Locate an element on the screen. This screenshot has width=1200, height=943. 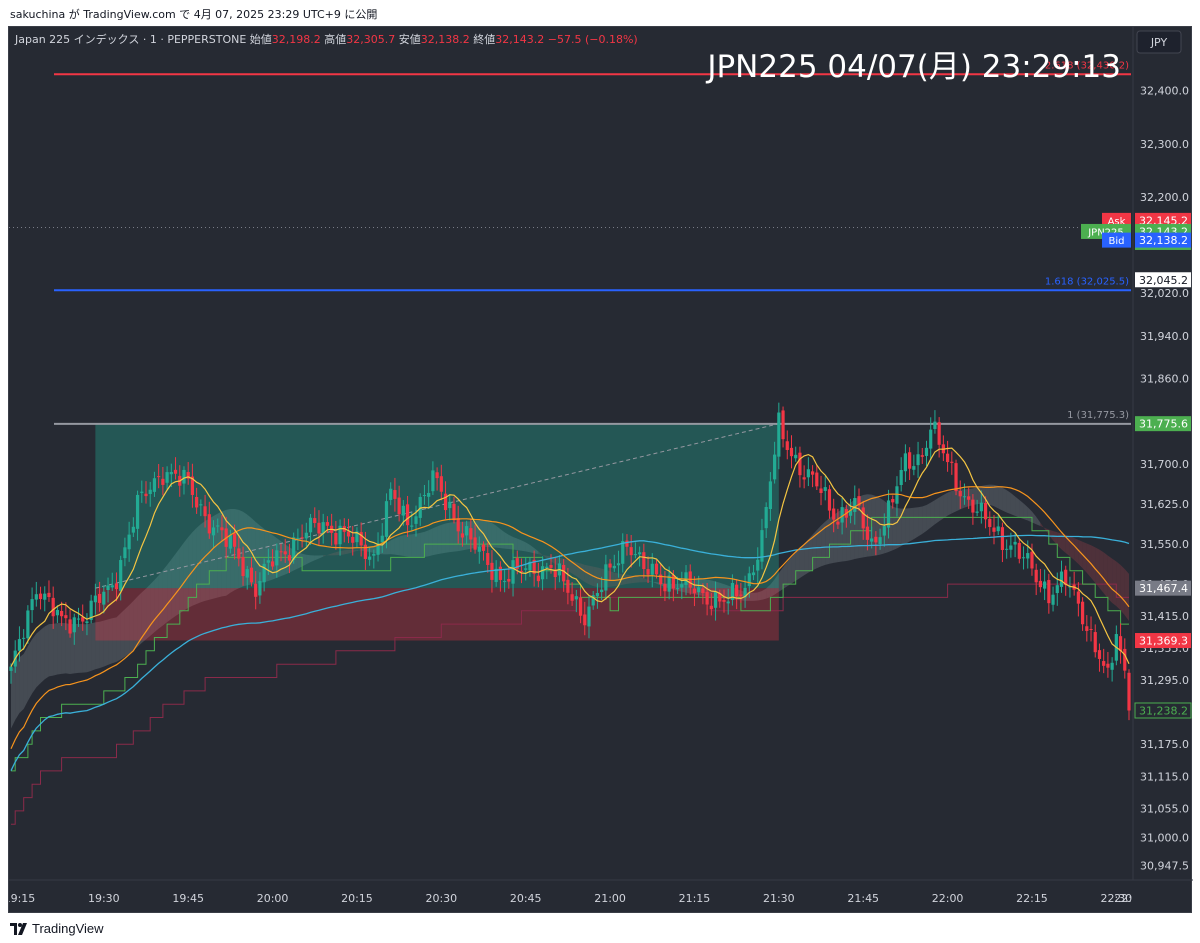
x-tick-label: 21:15 is located at coordinates (695, 898).